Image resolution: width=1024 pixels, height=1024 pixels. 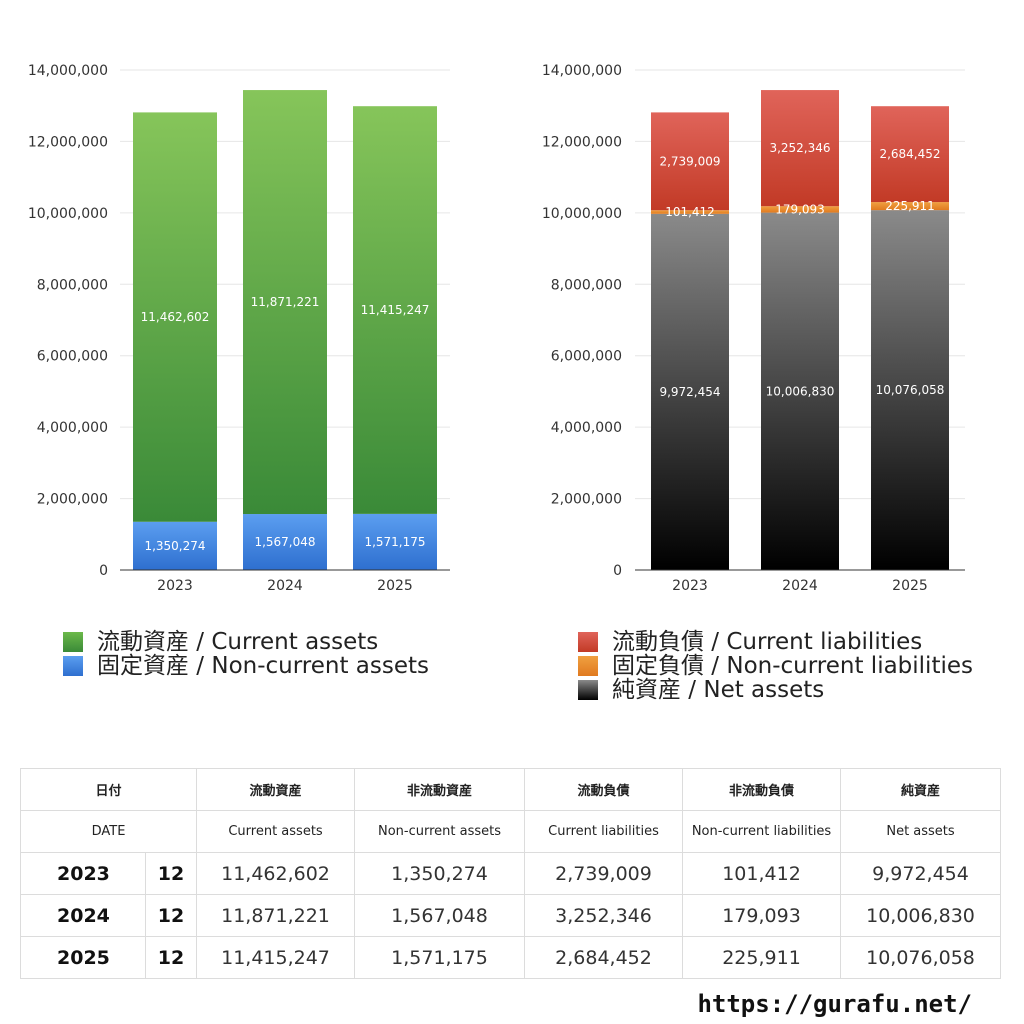 I want to click on data-label: 1,571,175, so click(x=394, y=542).